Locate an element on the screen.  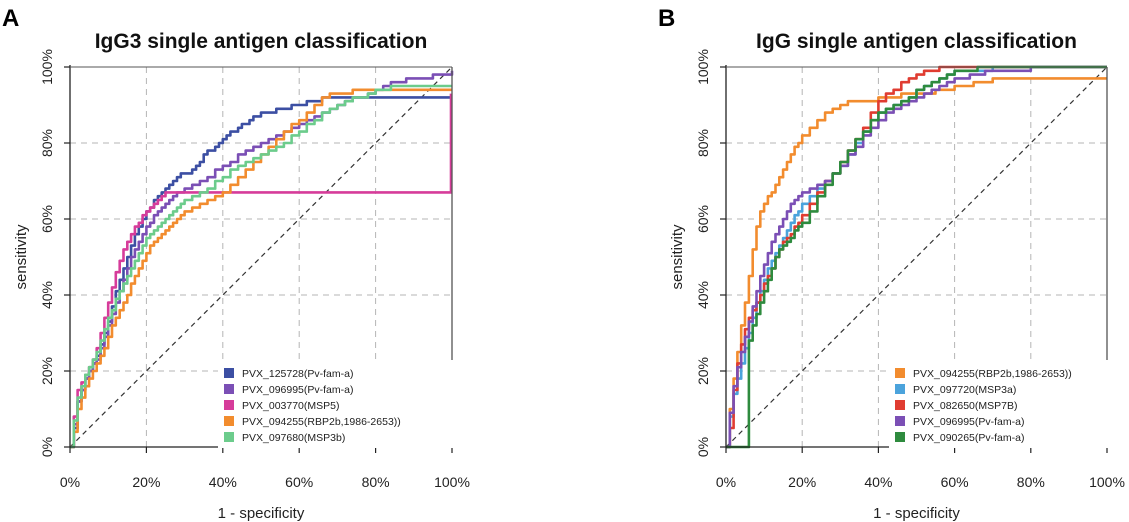
panel-b-x-tick-label: 80% is located at coordinates (1031, 482).